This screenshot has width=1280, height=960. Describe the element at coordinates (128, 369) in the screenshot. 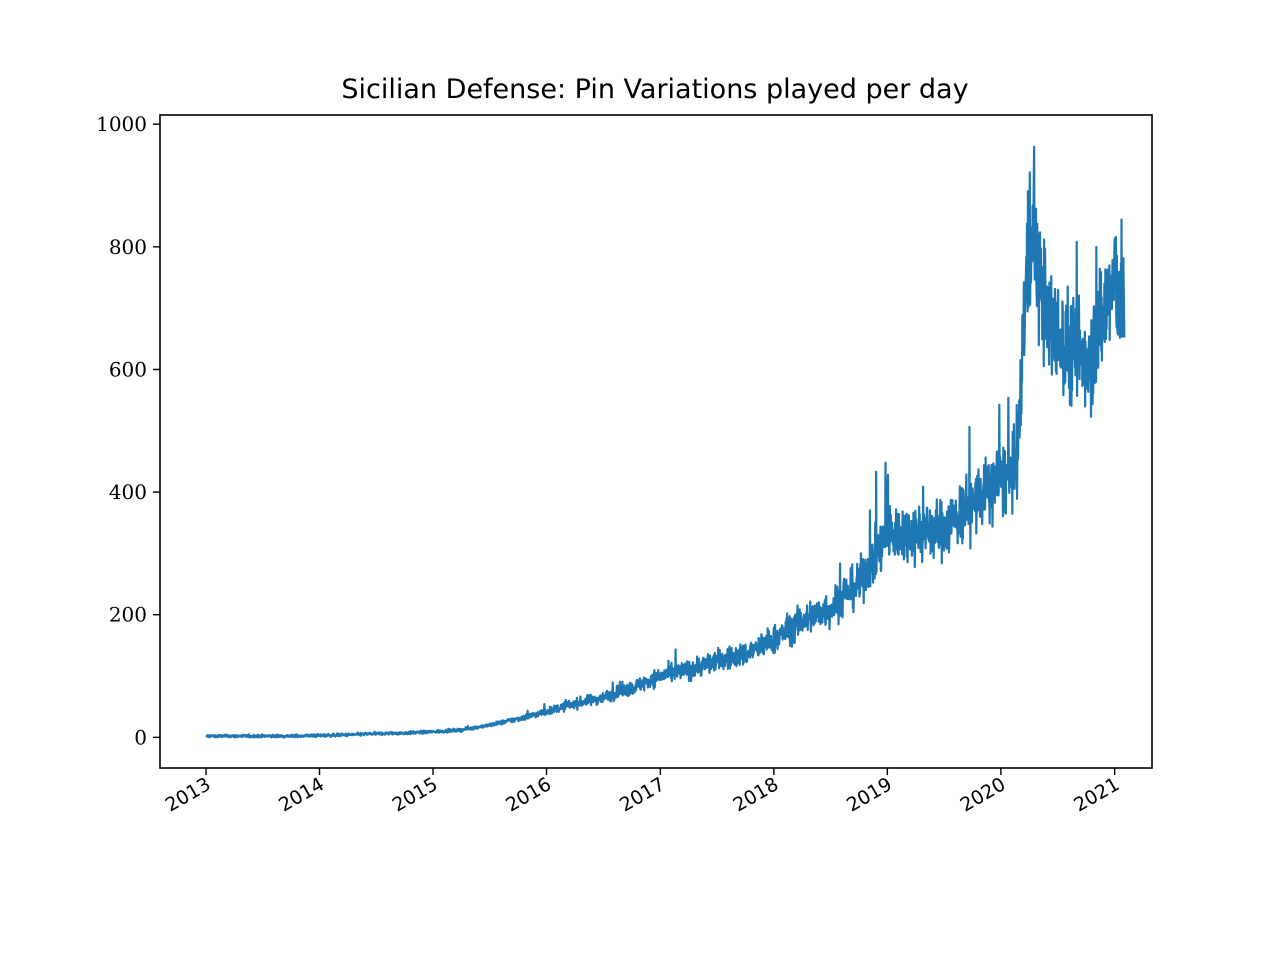

I see `y-tick-label: 600` at that location.